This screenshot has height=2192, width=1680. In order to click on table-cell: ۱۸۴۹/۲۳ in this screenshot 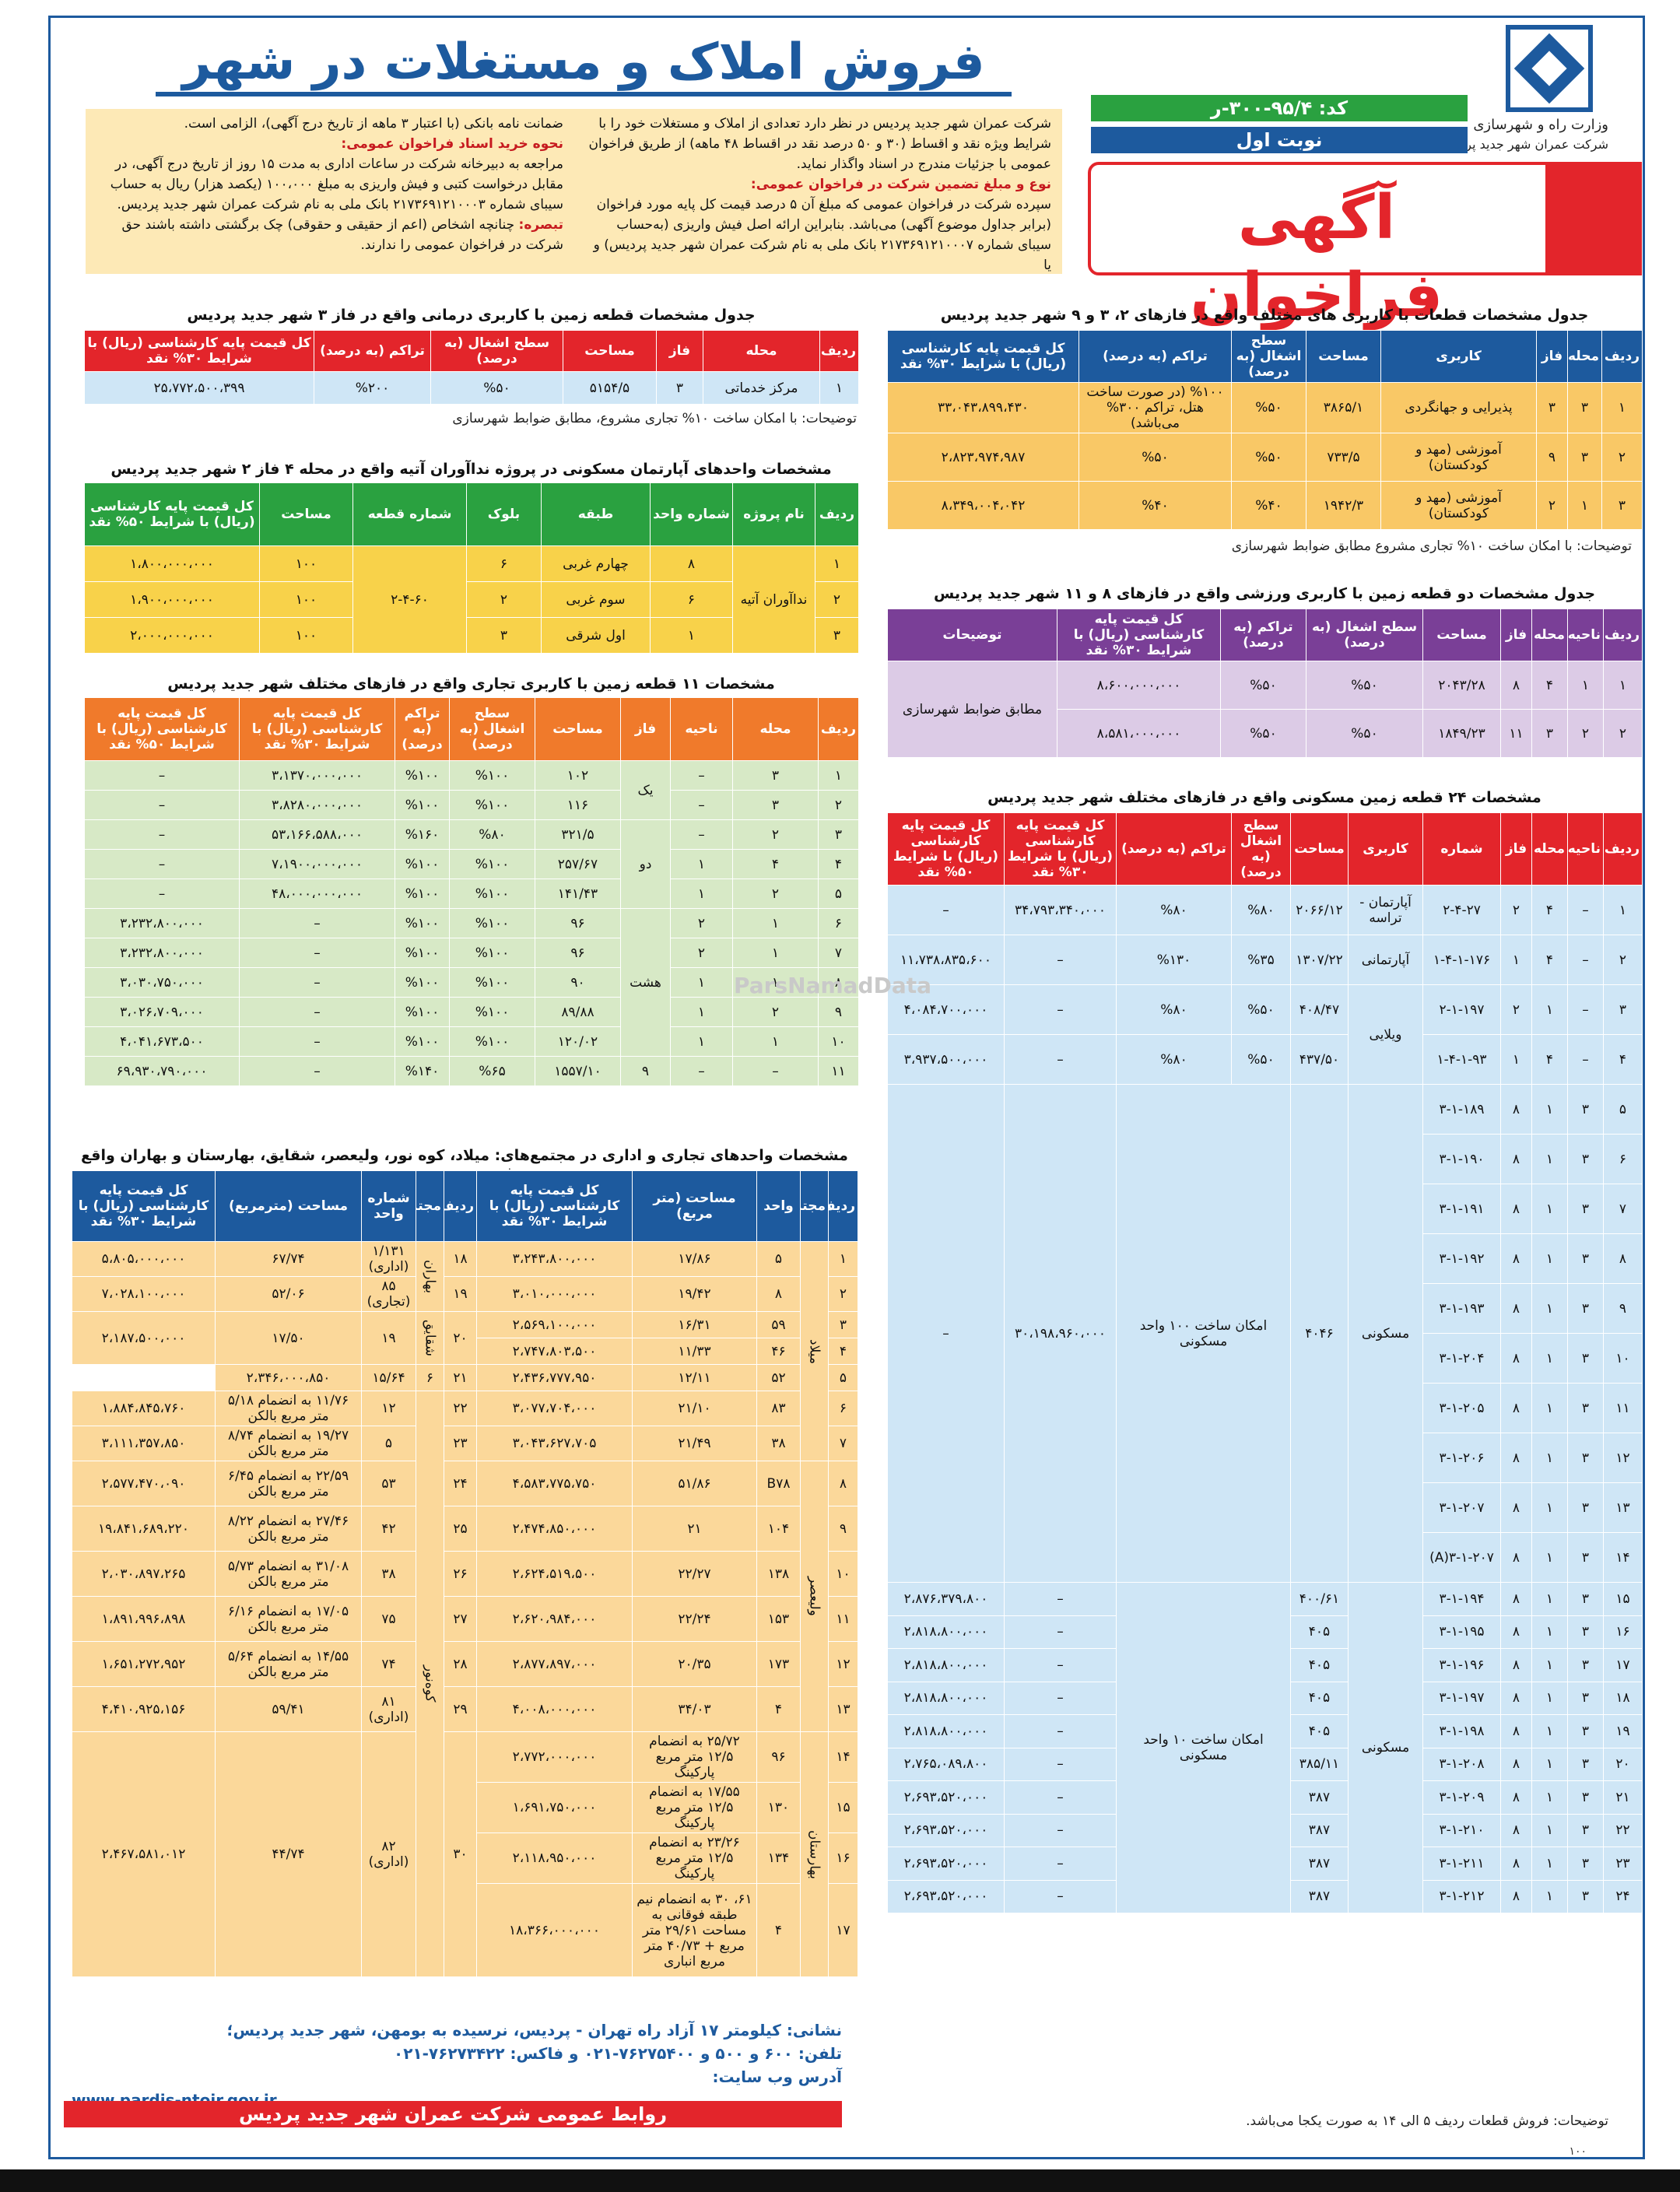, I will do `click(1462, 733)`.